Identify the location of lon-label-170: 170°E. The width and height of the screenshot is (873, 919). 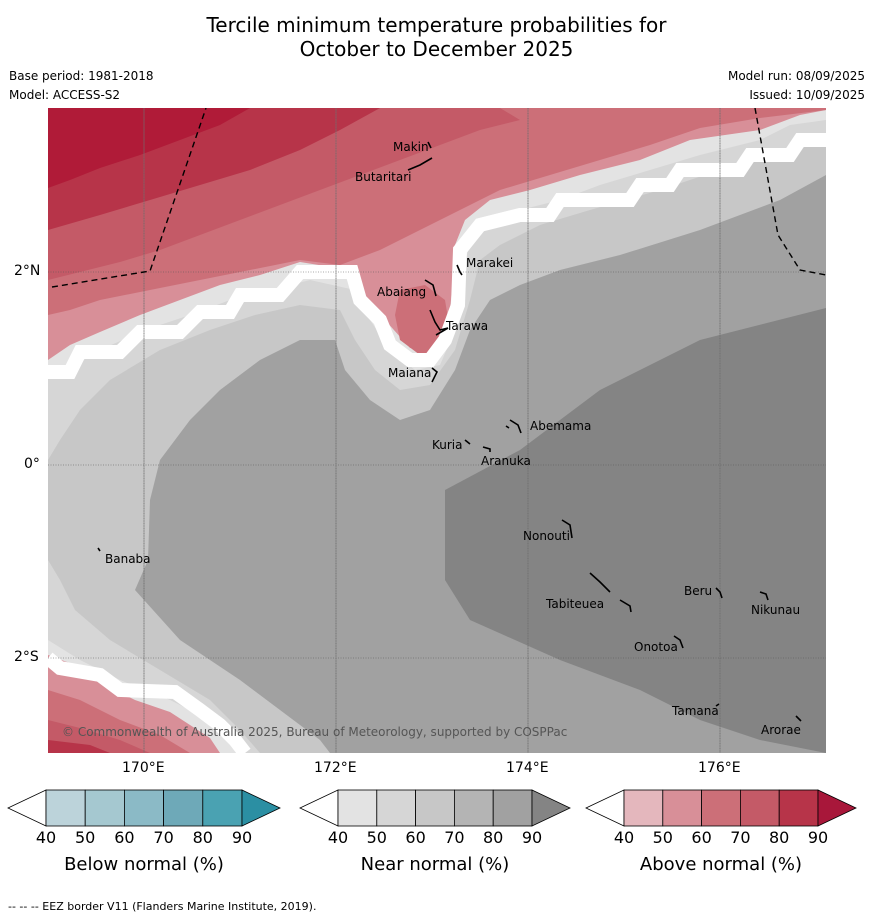
(143, 768).